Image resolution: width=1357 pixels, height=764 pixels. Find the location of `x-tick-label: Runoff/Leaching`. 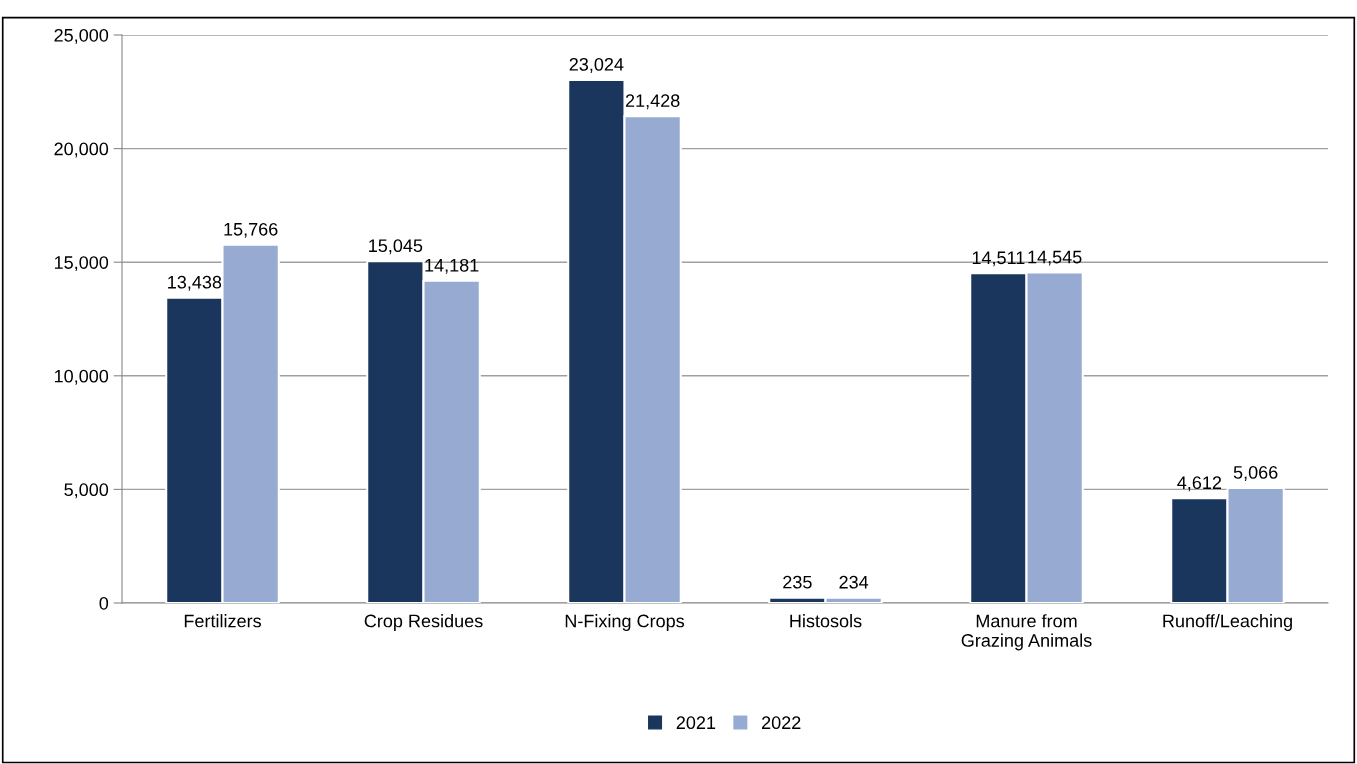

x-tick-label: Runoff/Leaching is located at coordinates (1227, 622).